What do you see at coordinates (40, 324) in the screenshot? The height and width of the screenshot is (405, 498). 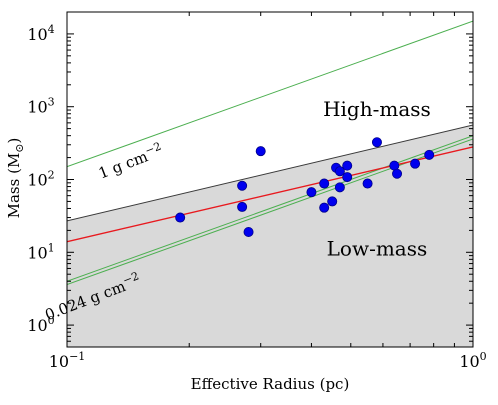 I see `y-tick-label: 10⁰` at bounding box center [40, 324].